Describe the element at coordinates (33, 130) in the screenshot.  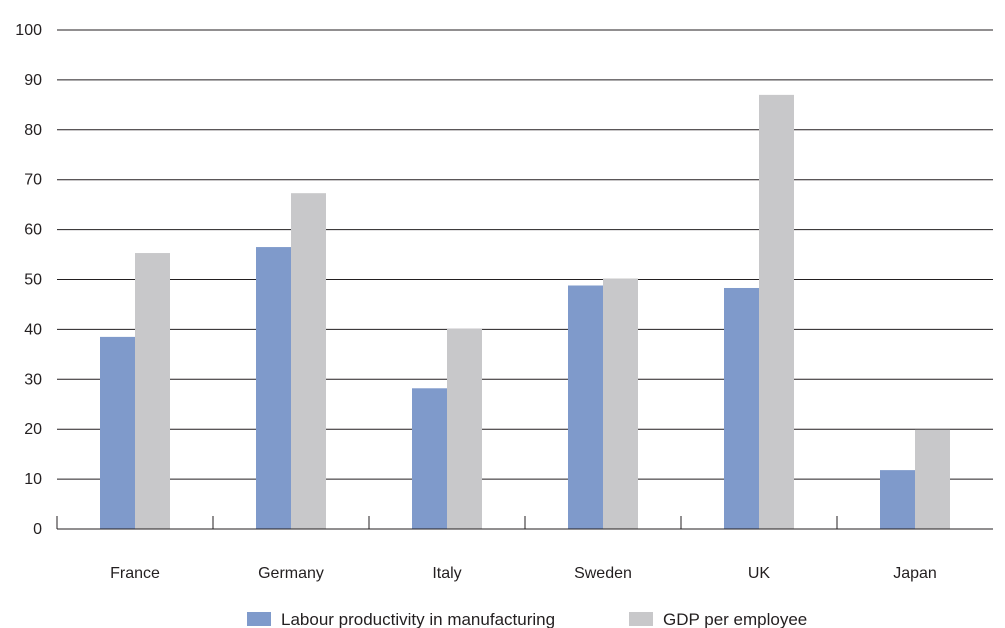
I see `y-tick-label: 80` at that location.